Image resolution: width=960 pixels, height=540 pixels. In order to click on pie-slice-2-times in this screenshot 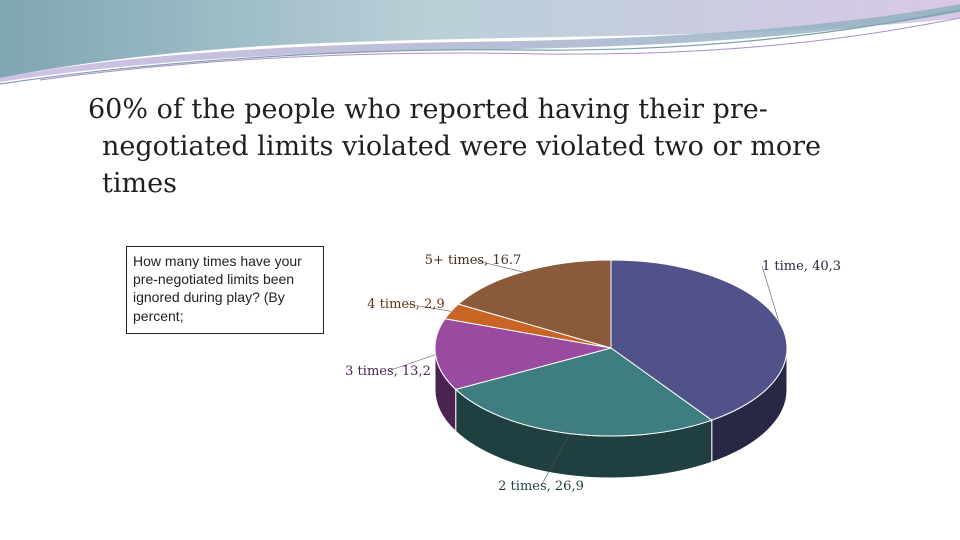, I will do `click(583, 392)`.